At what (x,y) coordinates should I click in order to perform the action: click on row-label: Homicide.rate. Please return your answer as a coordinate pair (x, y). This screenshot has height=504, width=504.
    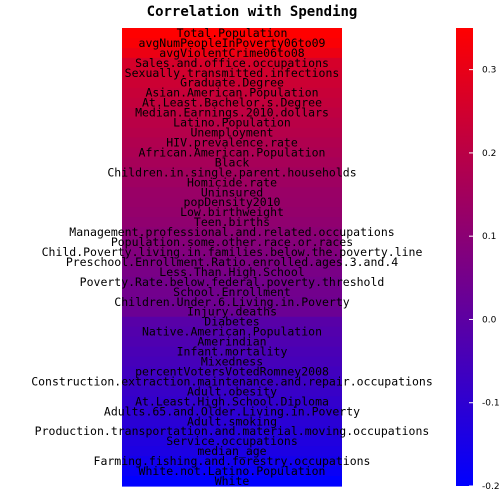
    Looking at the image, I should click on (232, 182).